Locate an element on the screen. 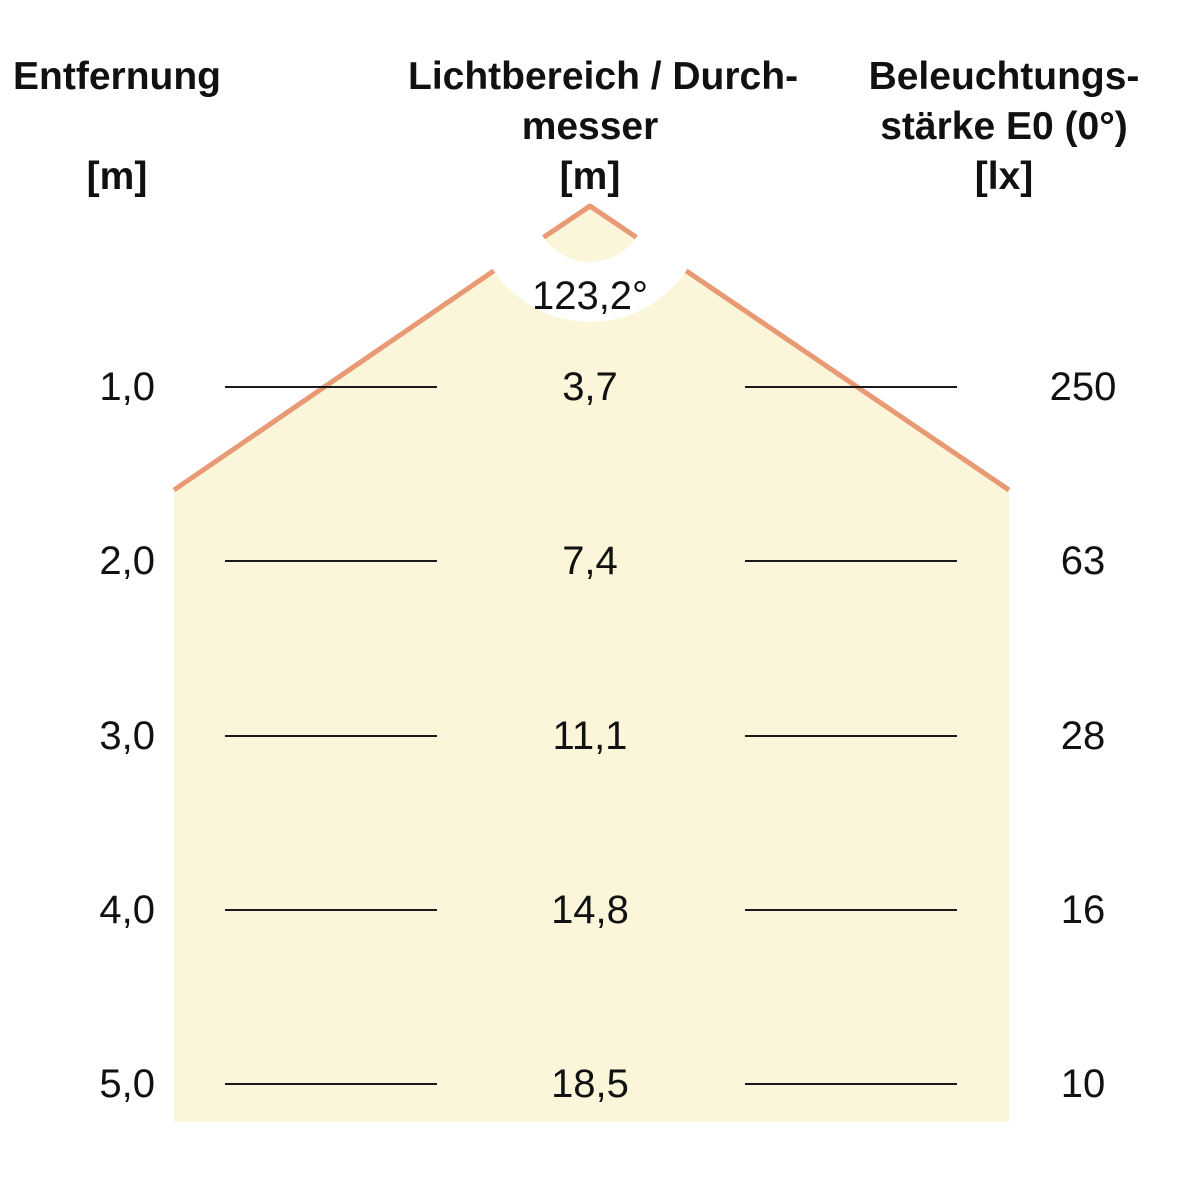 Image resolution: width=1182 pixels, height=1182 pixels. diameter-value: 18,5 is located at coordinates (590, 1084).